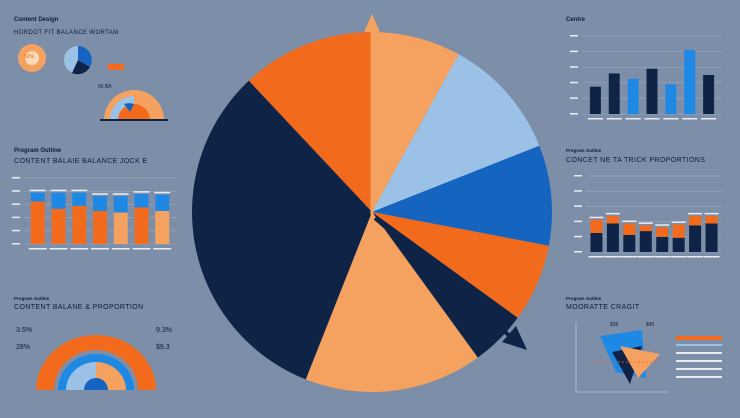 The width and height of the screenshot is (740, 418). Describe the element at coordinates (36, 20) in the screenshot. I see `tl-label: Content Design` at that location.